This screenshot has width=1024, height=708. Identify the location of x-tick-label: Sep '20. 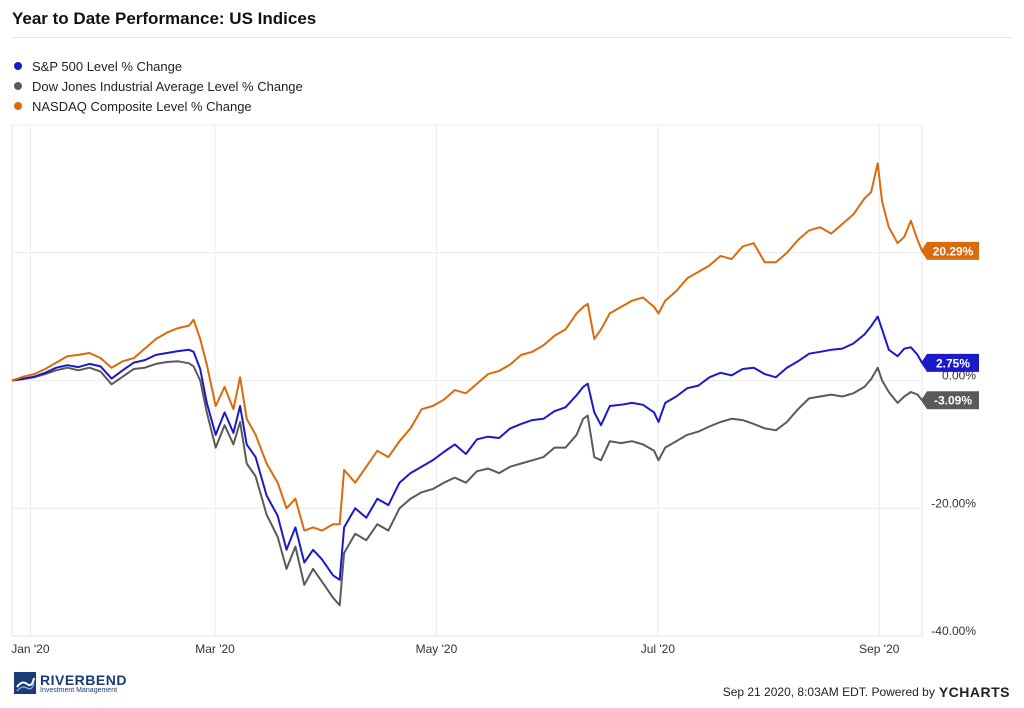
(879, 649).